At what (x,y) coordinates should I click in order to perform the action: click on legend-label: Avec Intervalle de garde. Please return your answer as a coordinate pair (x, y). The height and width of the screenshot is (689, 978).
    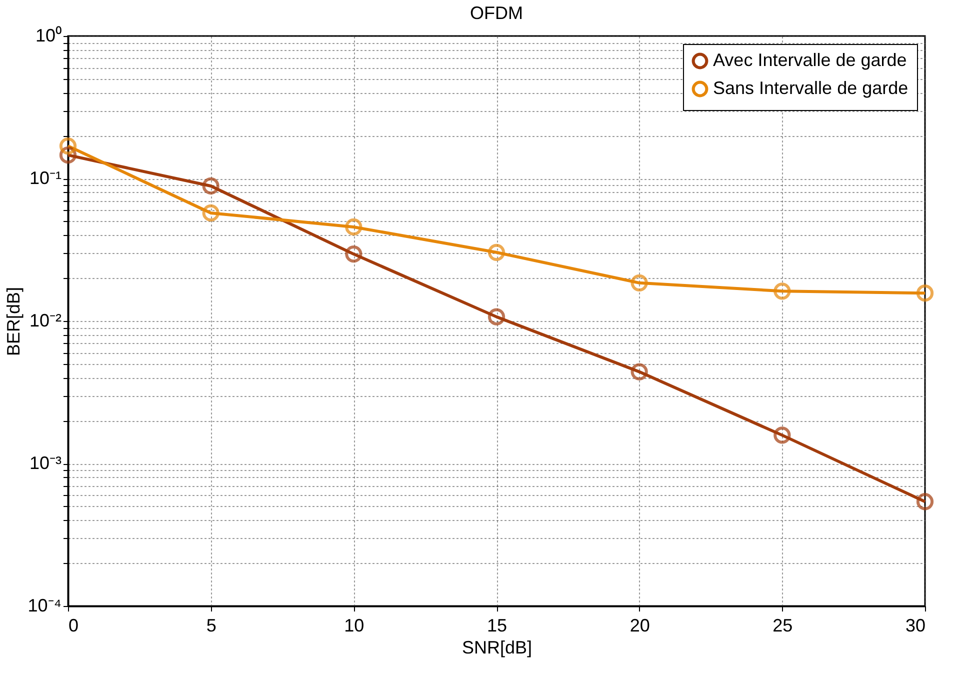
    Looking at the image, I should click on (810, 60).